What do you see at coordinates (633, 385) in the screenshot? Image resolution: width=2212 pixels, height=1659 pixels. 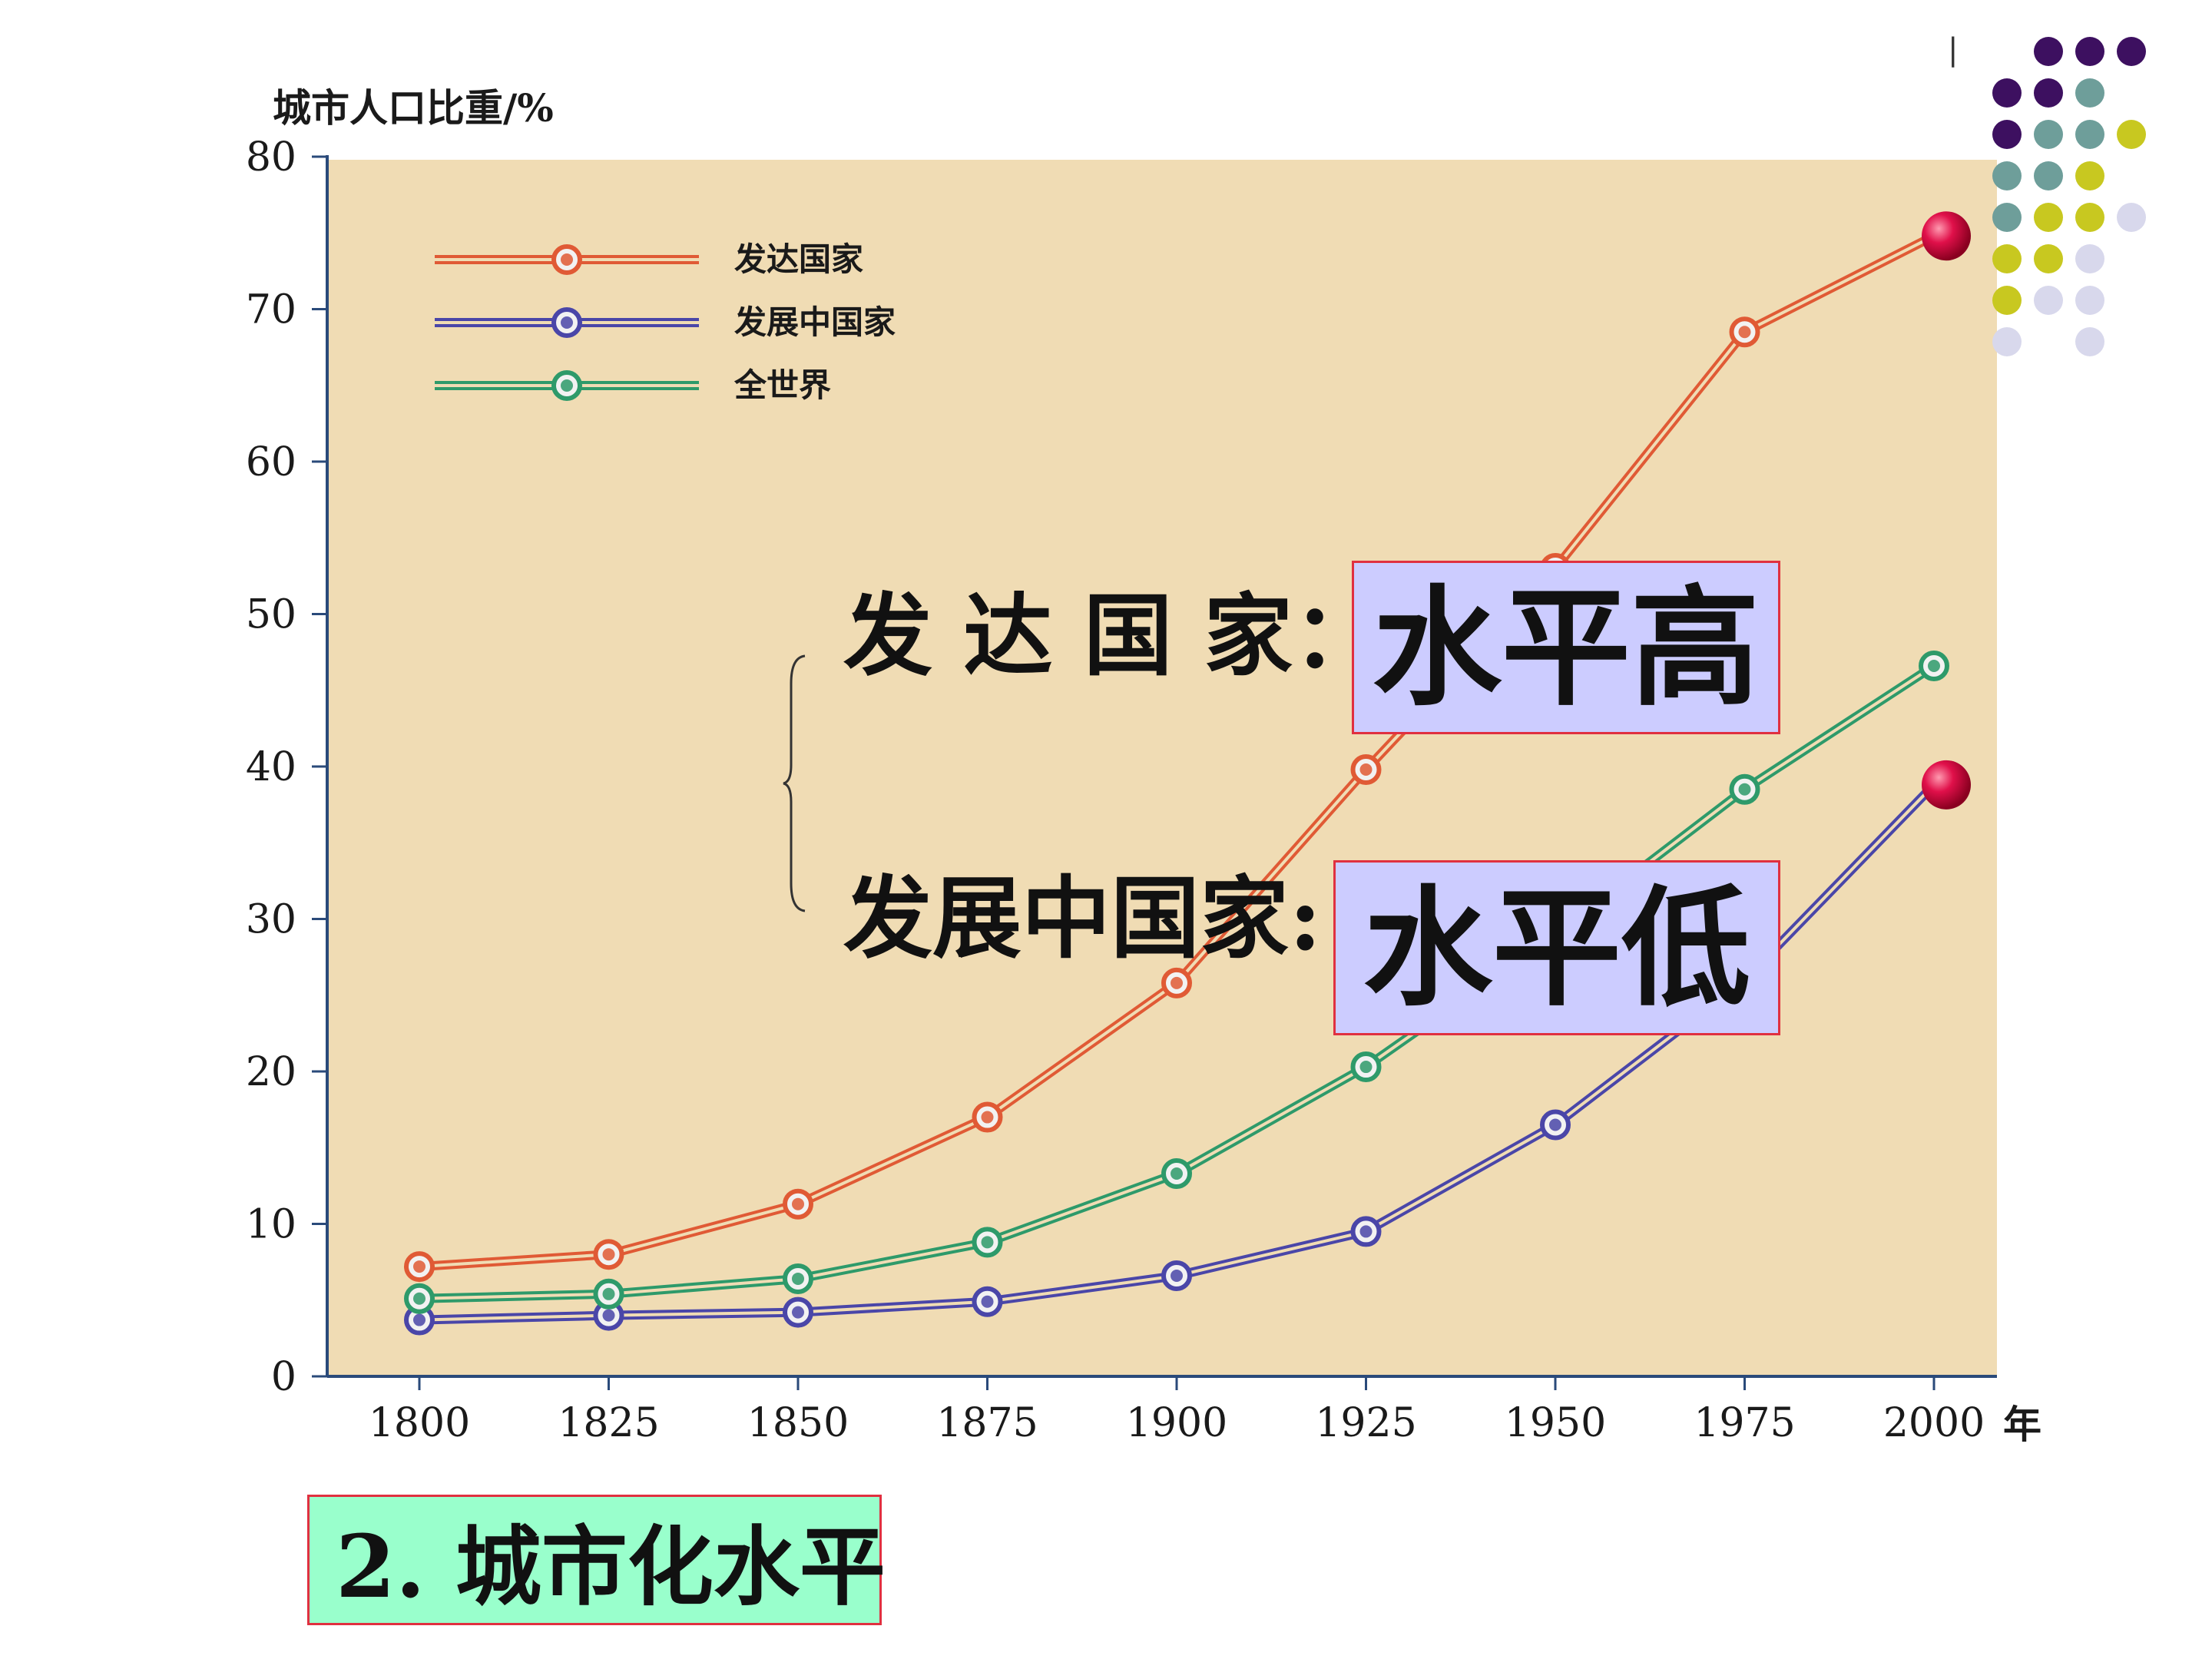 I see `legend-item-3: 全世界` at bounding box center [633, 385].